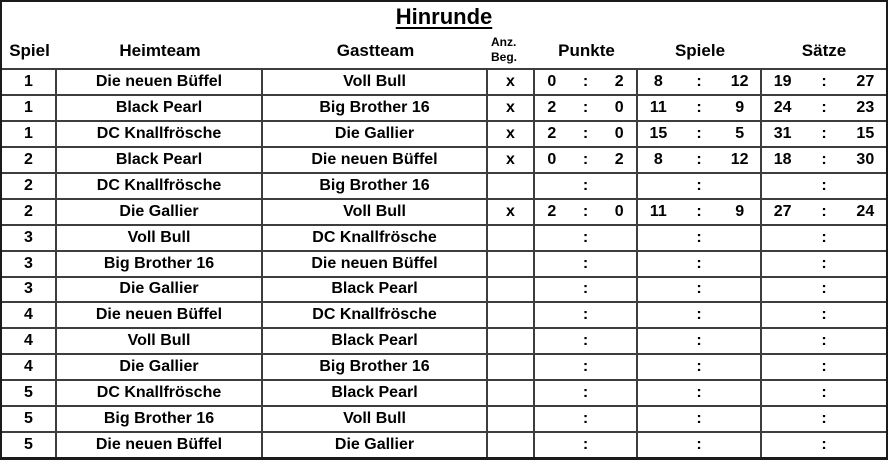  I want to click on cell-saetze: 18 : 30, so click(824, 160).